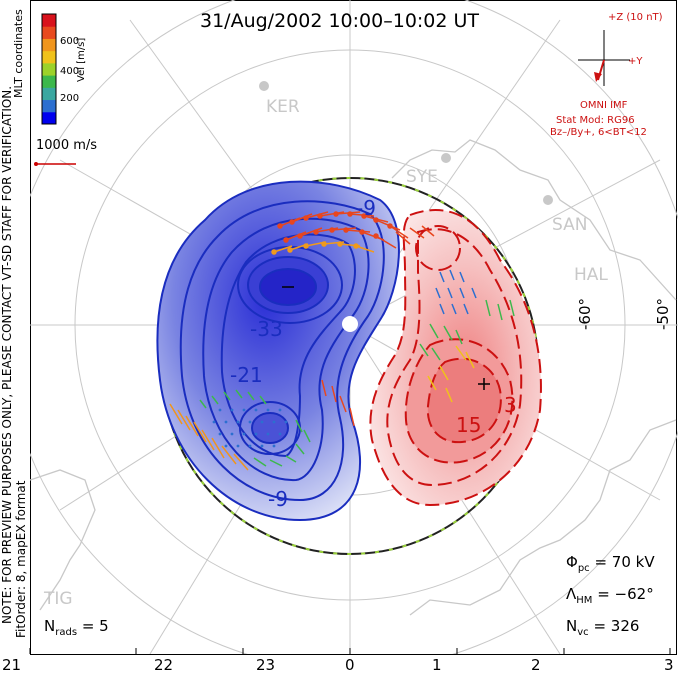 The height and width of the screenshot is (674, 680). What do you see at coordinates (598, 132) in the screenshot?
I see `stat-model-condition: Bz–/By+, 6<BT<12` at bounding box center [598, 132].